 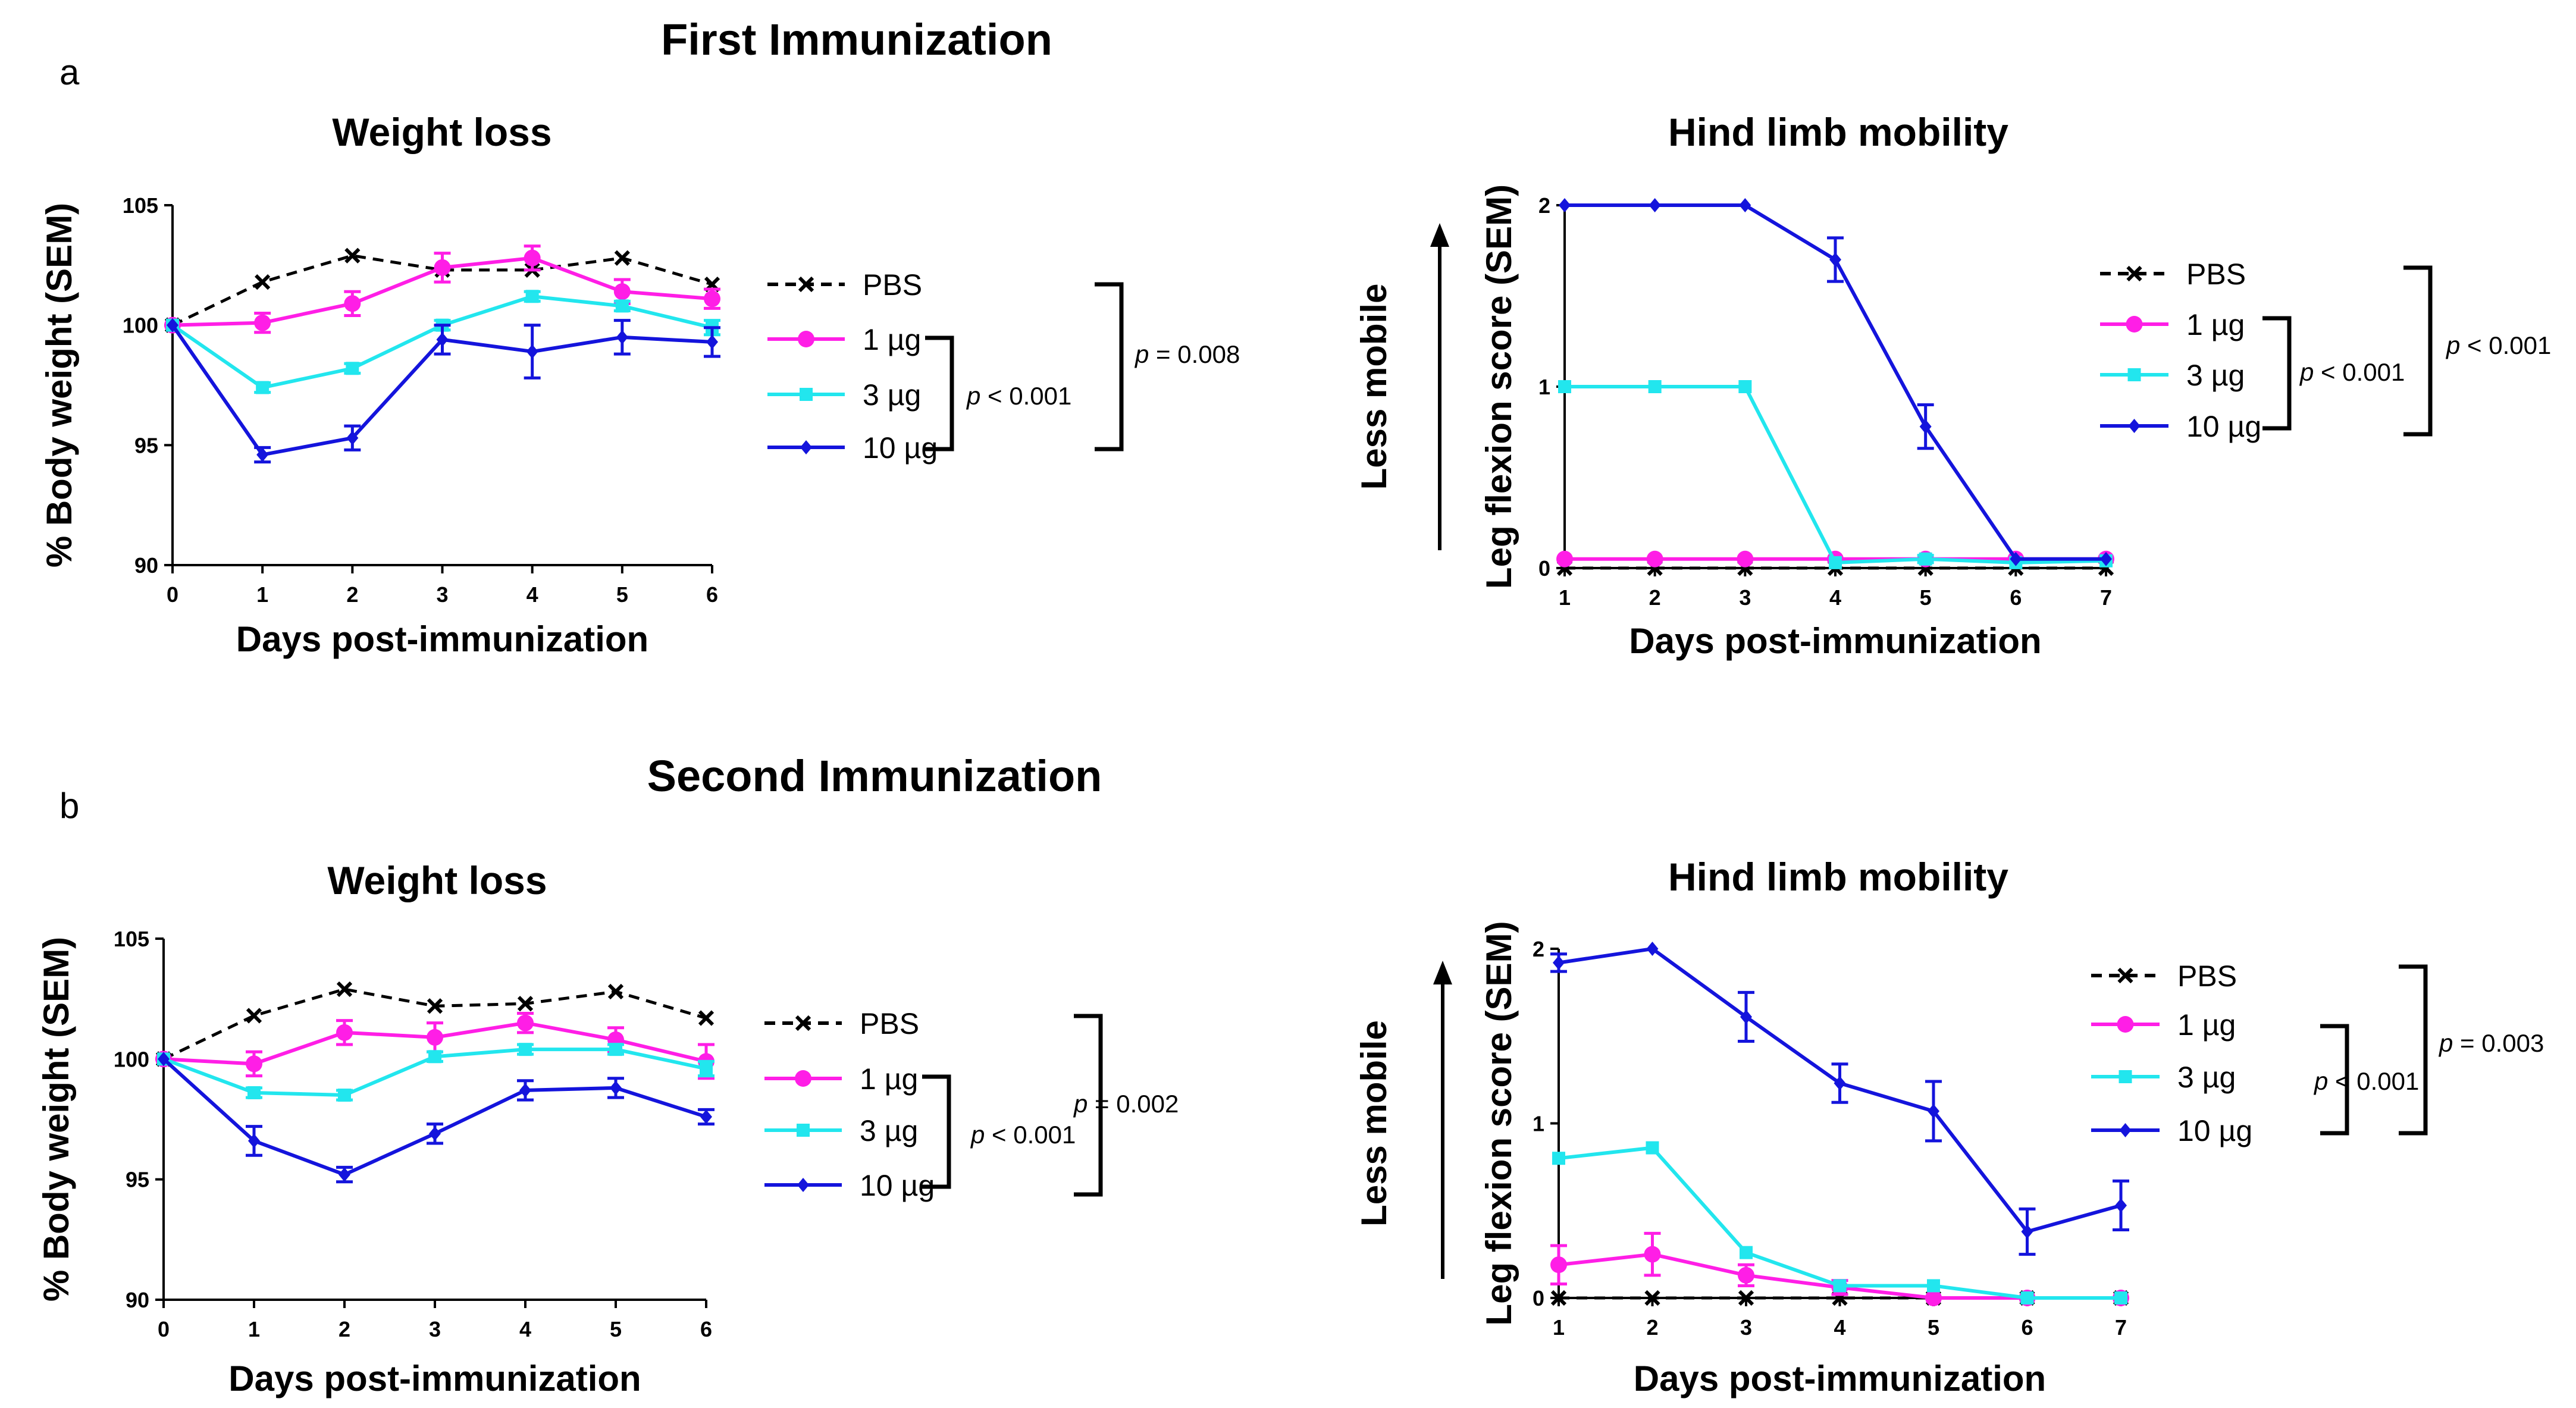 I want to click on x-tick-label: 0, so click(x=164, y=1329).